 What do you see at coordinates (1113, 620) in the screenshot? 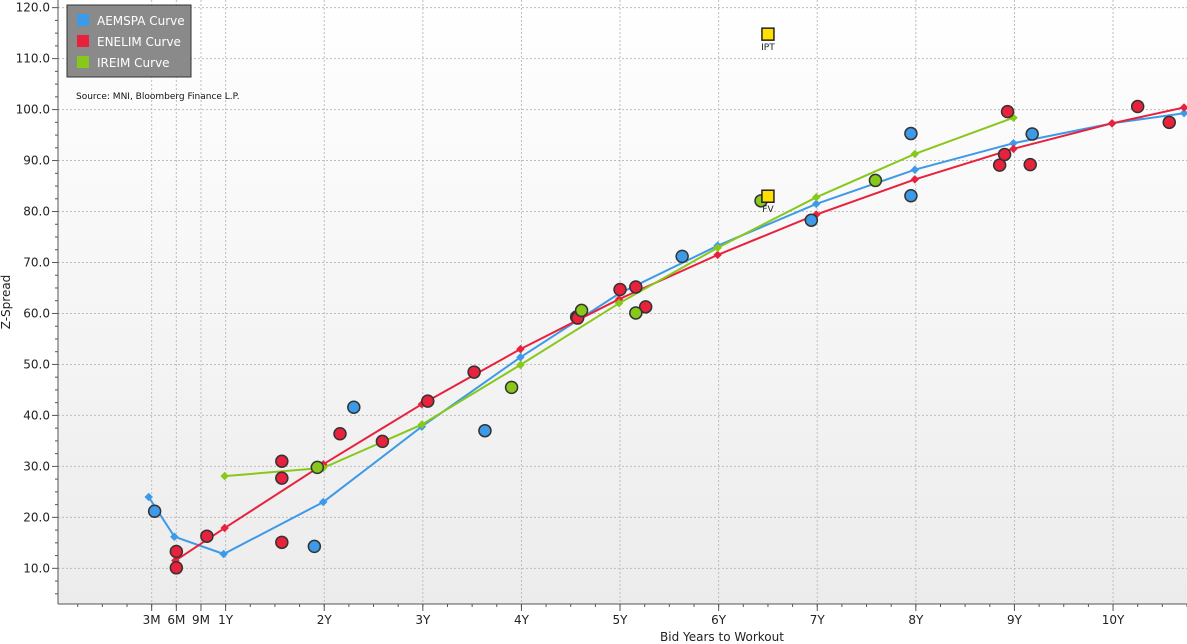
I see `x-tick-label: 10Y` at bounding box center [1113, 620].